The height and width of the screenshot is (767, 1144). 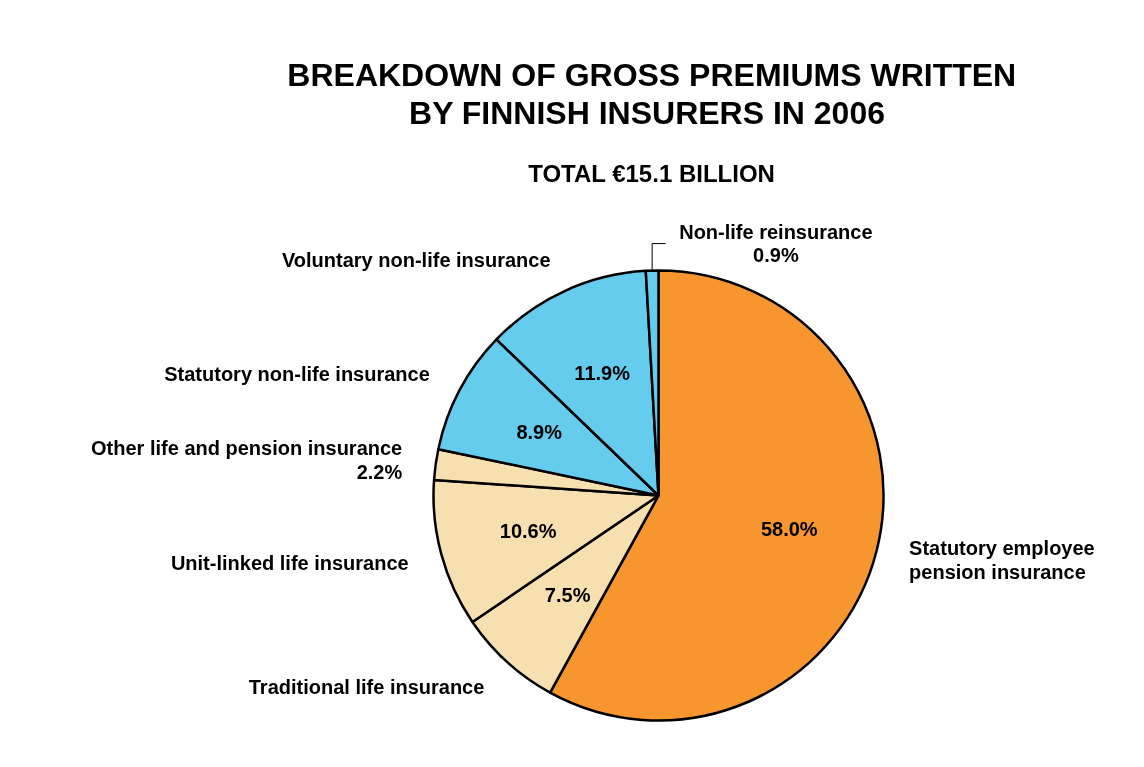 I want to click on data-label: 7.5%, so click(x=567, y=595).